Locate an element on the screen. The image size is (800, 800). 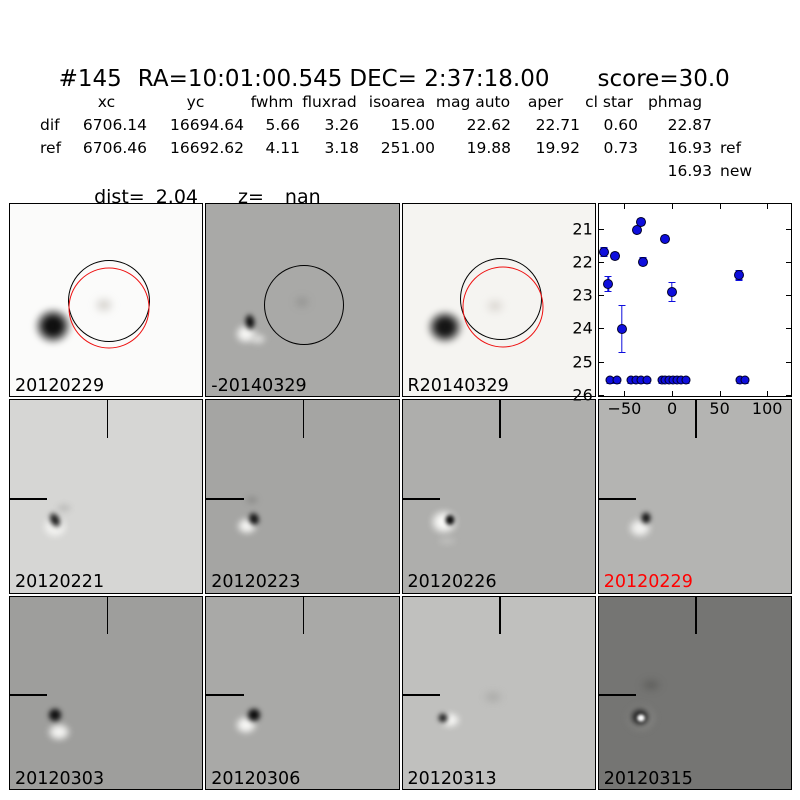
column-header: isoarea is located at coordinates (397, 102).